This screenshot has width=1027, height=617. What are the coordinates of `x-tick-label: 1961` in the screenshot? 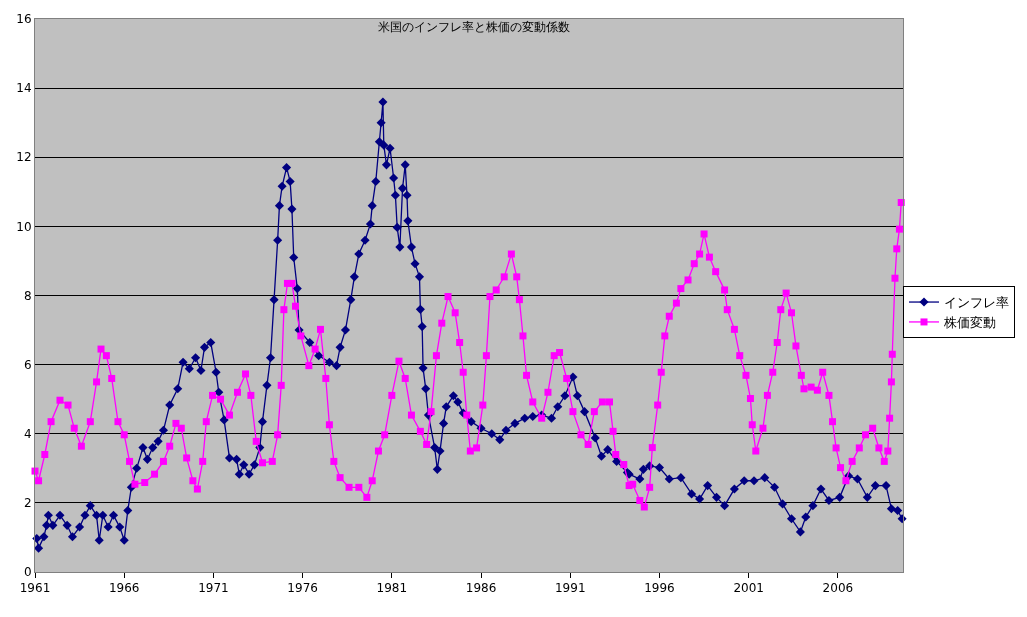 It's located at (35, 588).